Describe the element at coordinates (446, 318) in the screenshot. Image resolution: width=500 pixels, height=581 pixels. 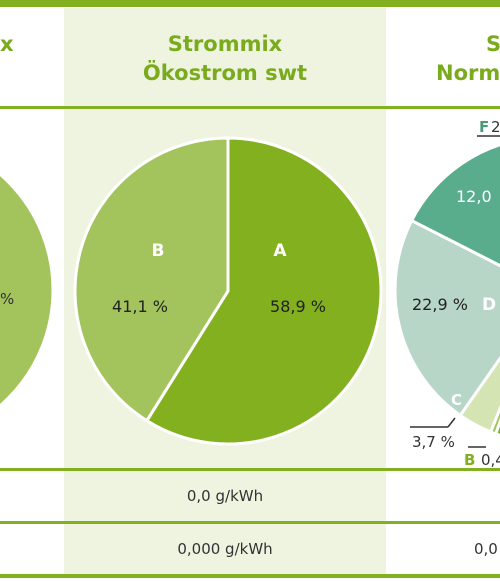
I see `pie-slice-right-D` at that location.